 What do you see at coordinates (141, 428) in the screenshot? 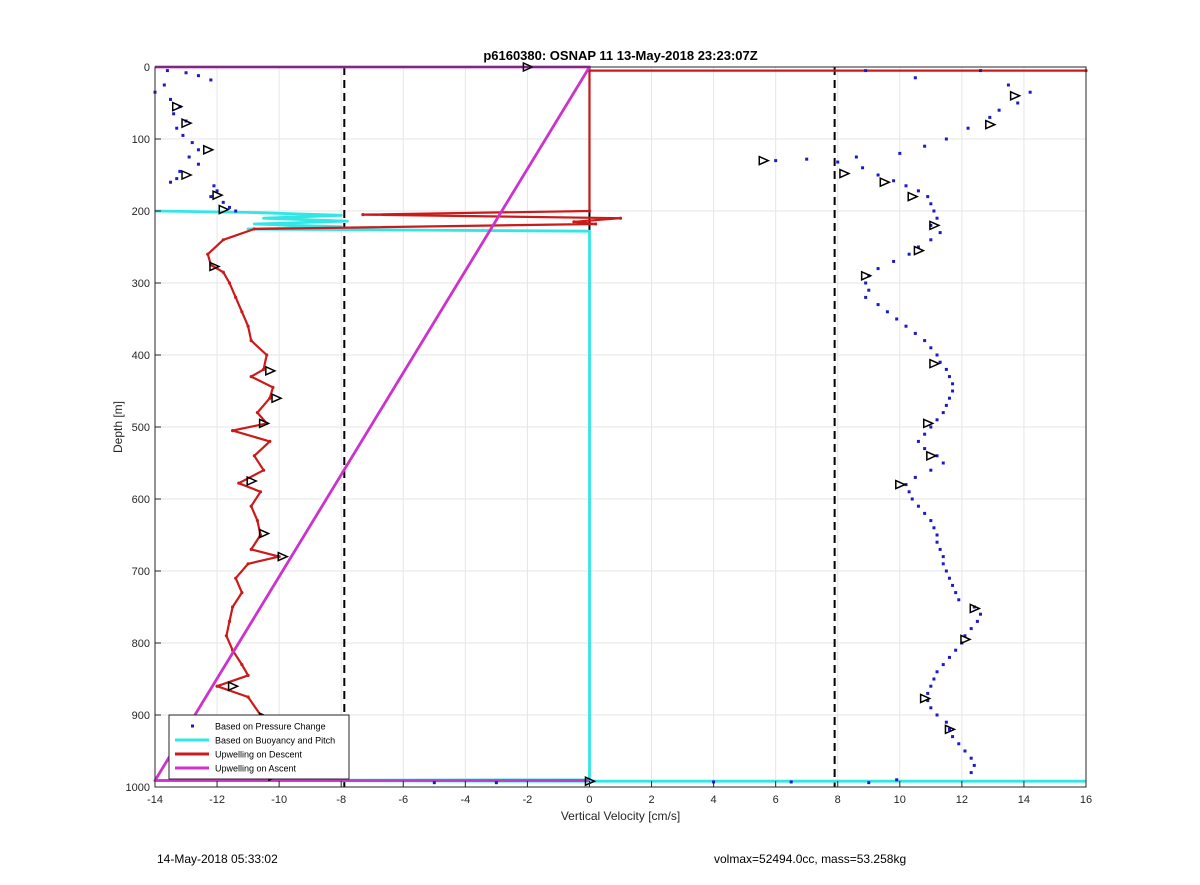
I see `y-tick-label: 500` at bounding box center [141, 428].